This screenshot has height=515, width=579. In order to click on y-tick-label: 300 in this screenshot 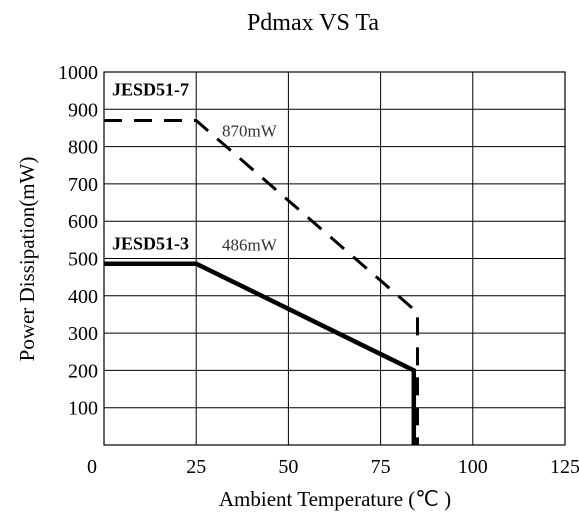, I will do `click(83, 334)`.